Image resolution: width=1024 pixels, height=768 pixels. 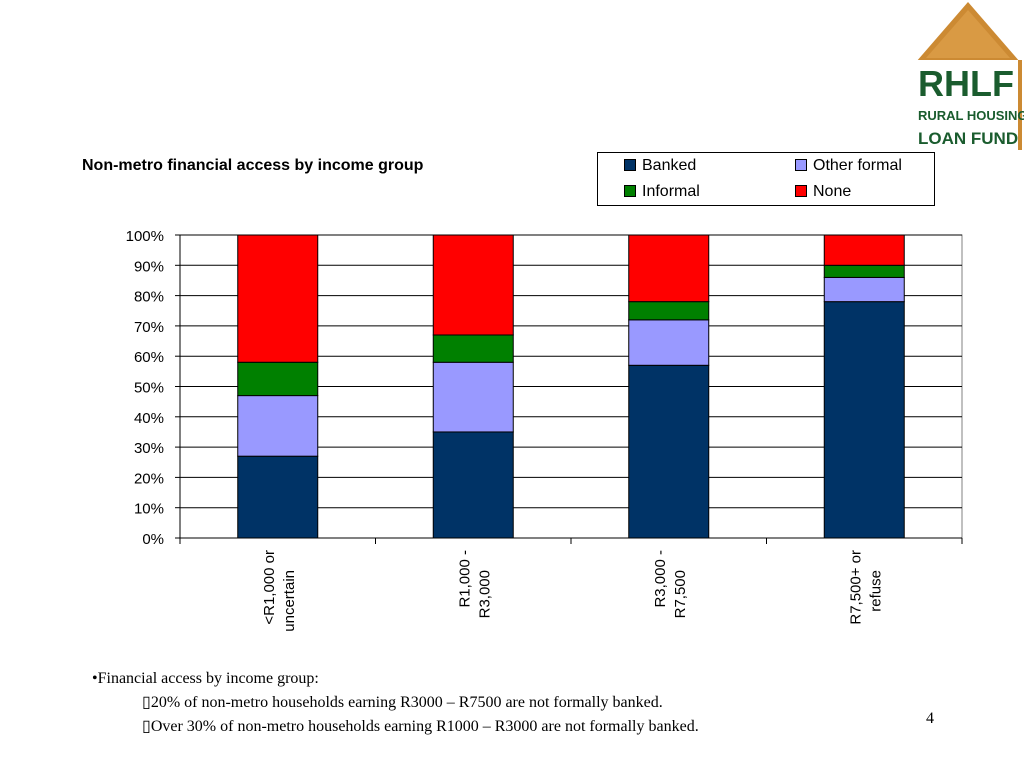 What do you see at coordinates (630, 190) in the screenshot?
I see `legend-swatch-informal` at bounding box center [630, 190].